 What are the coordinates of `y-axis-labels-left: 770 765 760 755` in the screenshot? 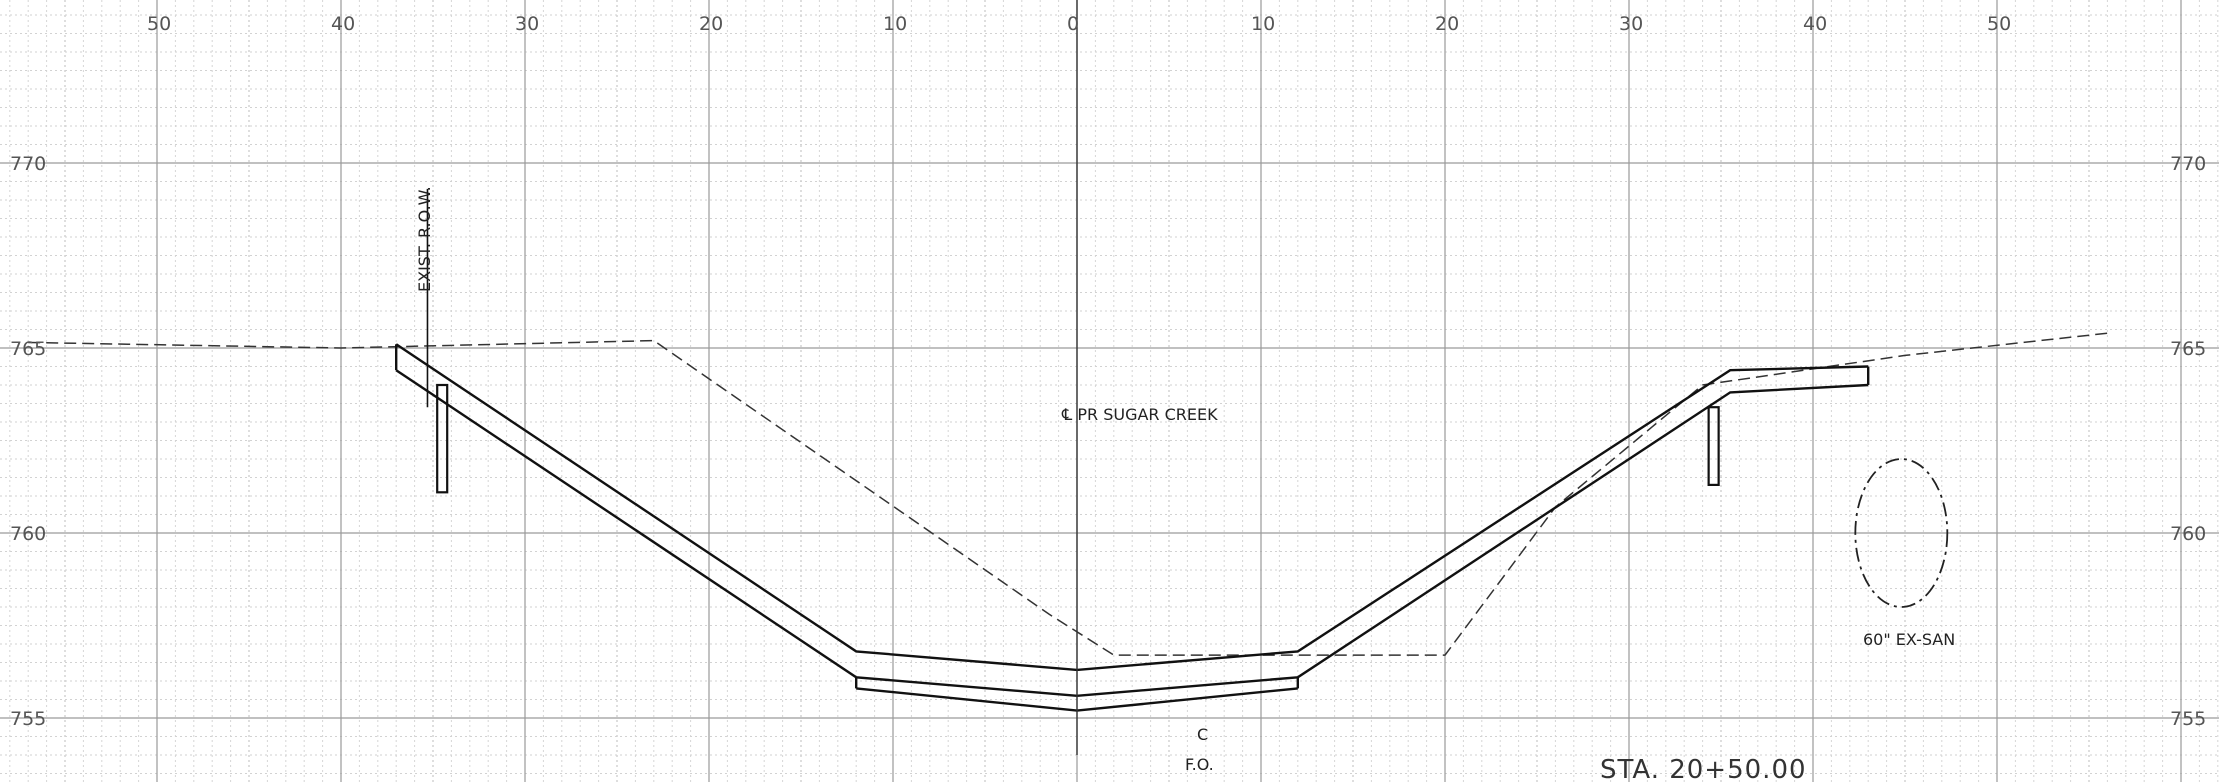 It's located at (28, 441).